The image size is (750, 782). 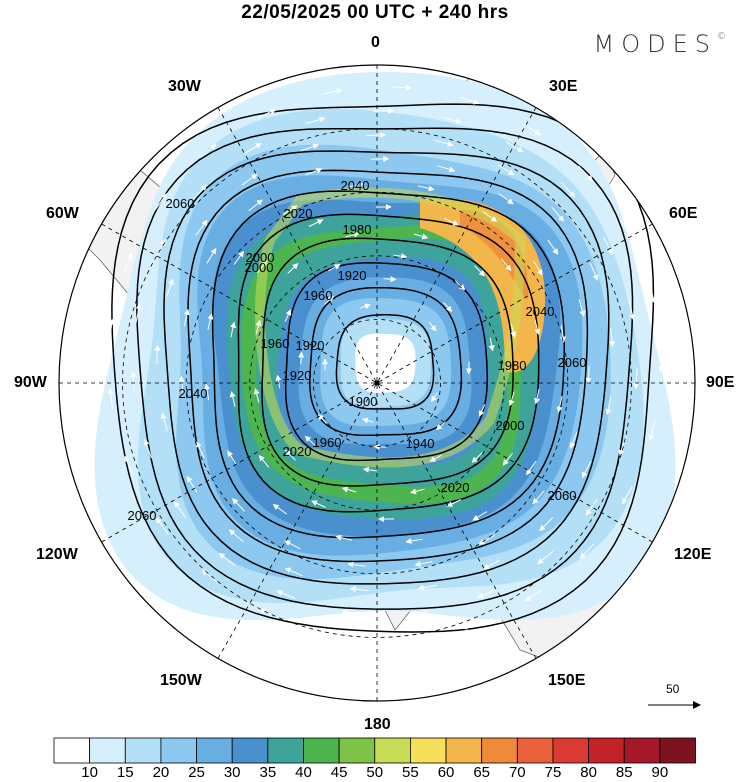 What do you see at coordinates (410, 772) in the screenshot?
I see `colorbar-tick-label: 55` at bounding box center [410, 772].